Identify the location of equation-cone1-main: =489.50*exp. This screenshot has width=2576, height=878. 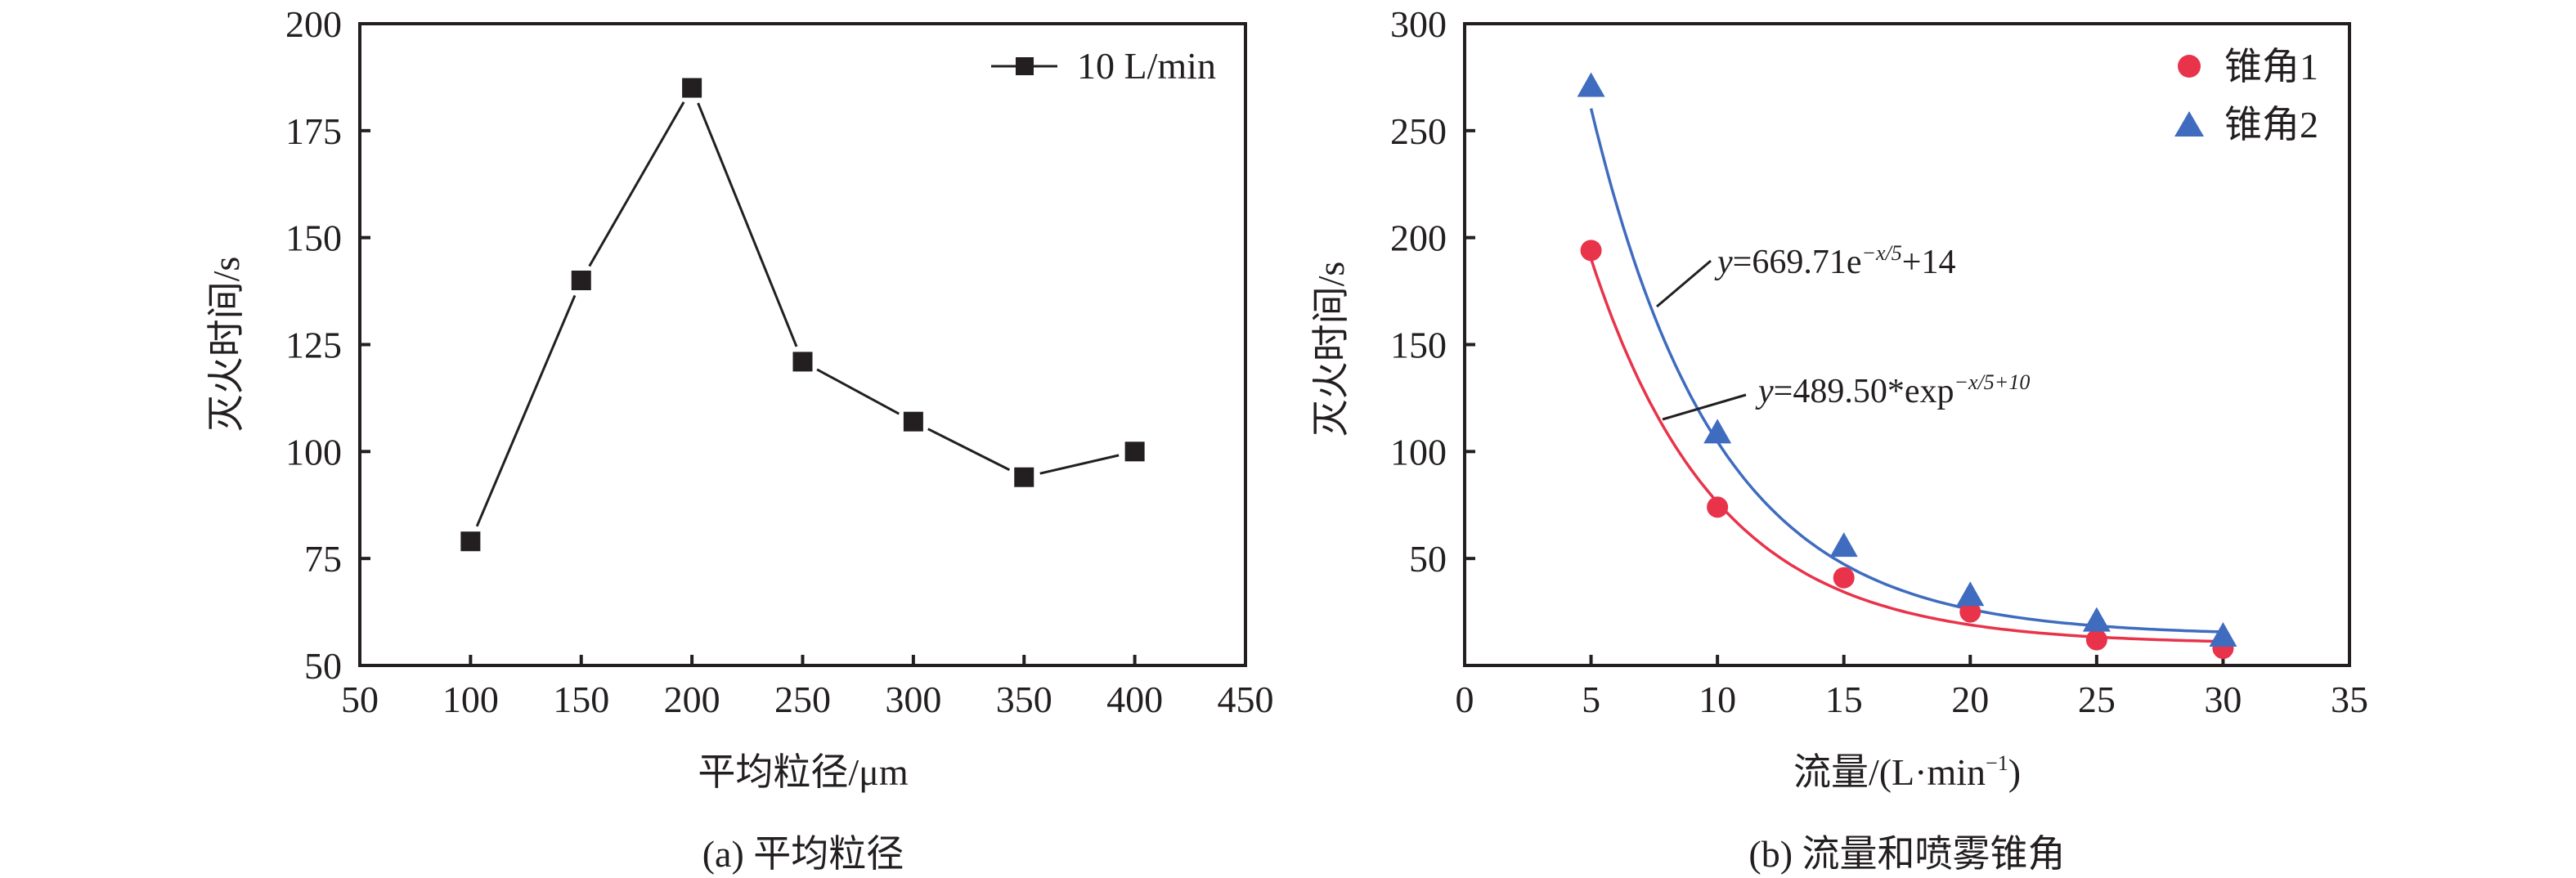
(1864, 391).